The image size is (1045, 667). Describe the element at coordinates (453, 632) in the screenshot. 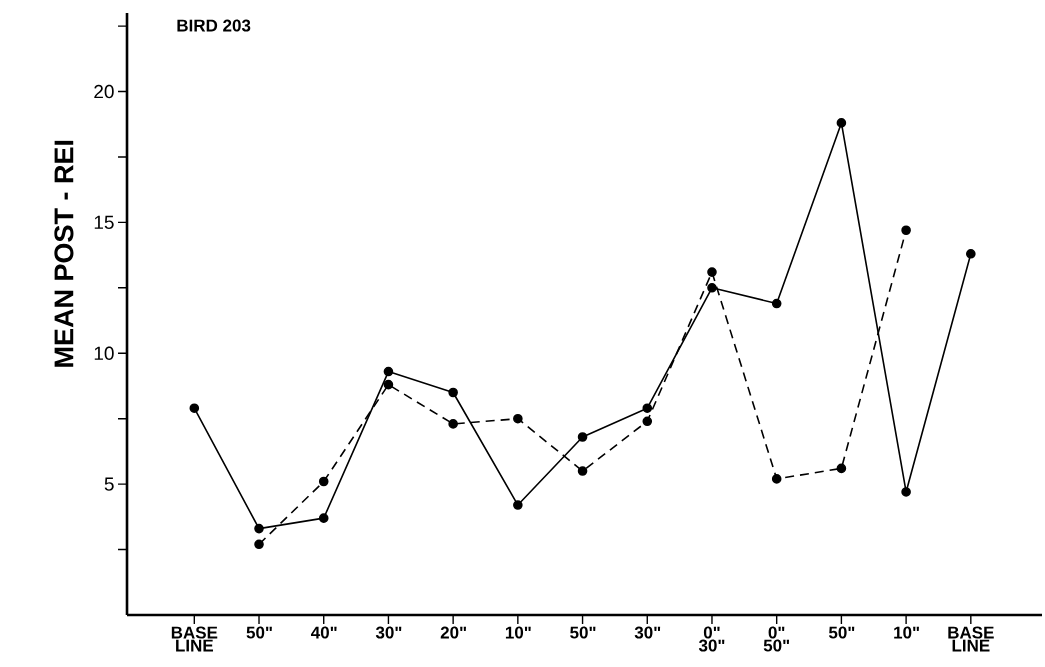

I see `x-tick-label: 20"` at that location.